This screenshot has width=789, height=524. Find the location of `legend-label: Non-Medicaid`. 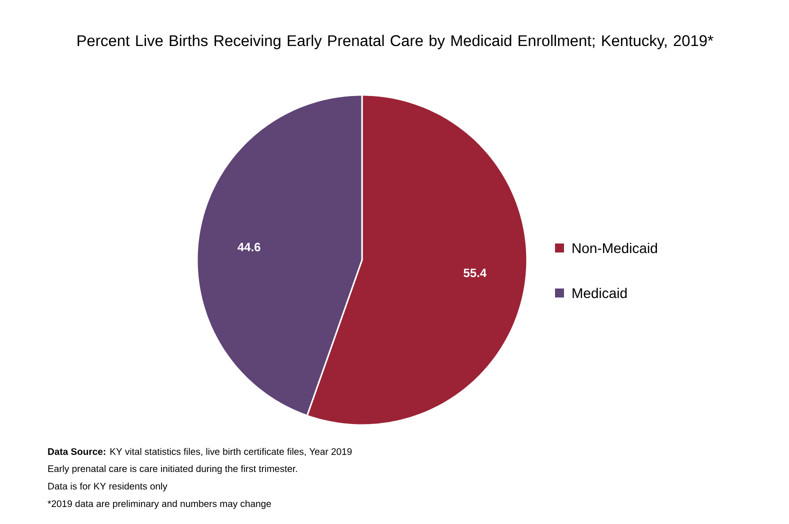

legend-label: Non-Medicaid is located at coordinates (614, 248).